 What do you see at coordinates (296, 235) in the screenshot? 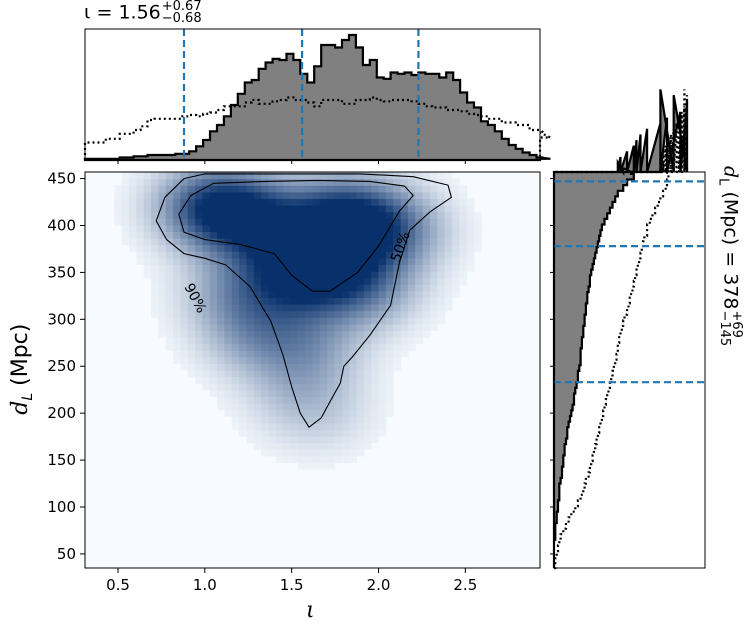
I see `contour-50-line` at bounding box center [296, 235].